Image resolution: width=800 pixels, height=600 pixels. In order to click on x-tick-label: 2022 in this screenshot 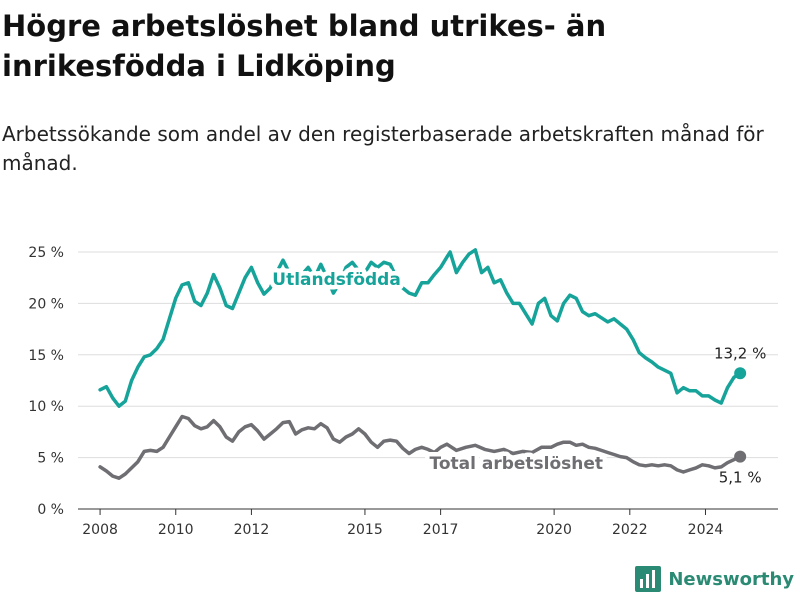, I will do `click(630, 530)`.